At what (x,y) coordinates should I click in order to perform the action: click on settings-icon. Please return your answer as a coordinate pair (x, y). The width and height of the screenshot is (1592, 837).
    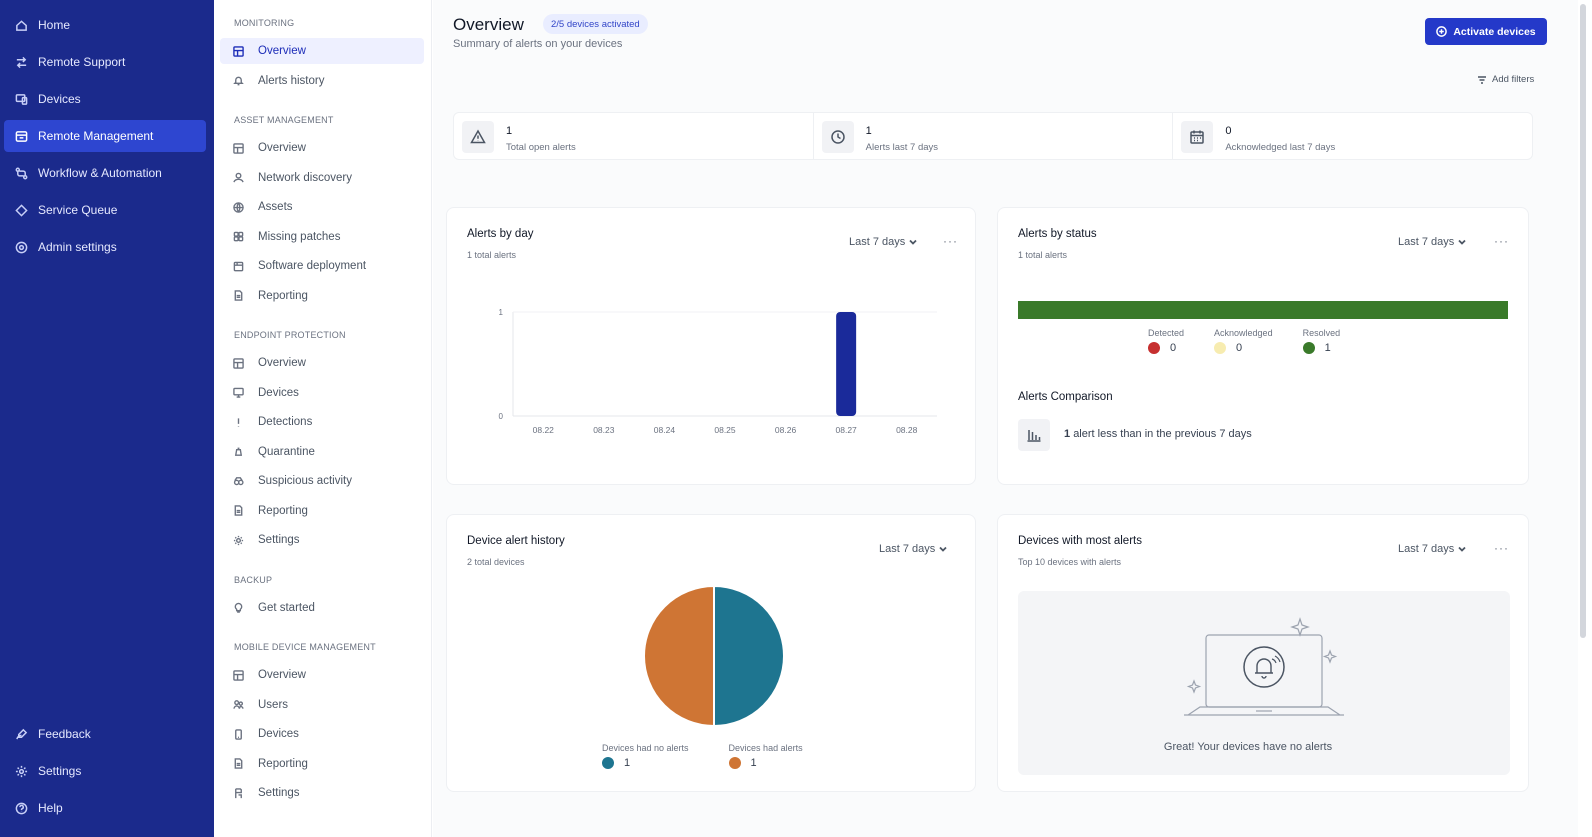
    Looking at the image, I should click on (238, 793).